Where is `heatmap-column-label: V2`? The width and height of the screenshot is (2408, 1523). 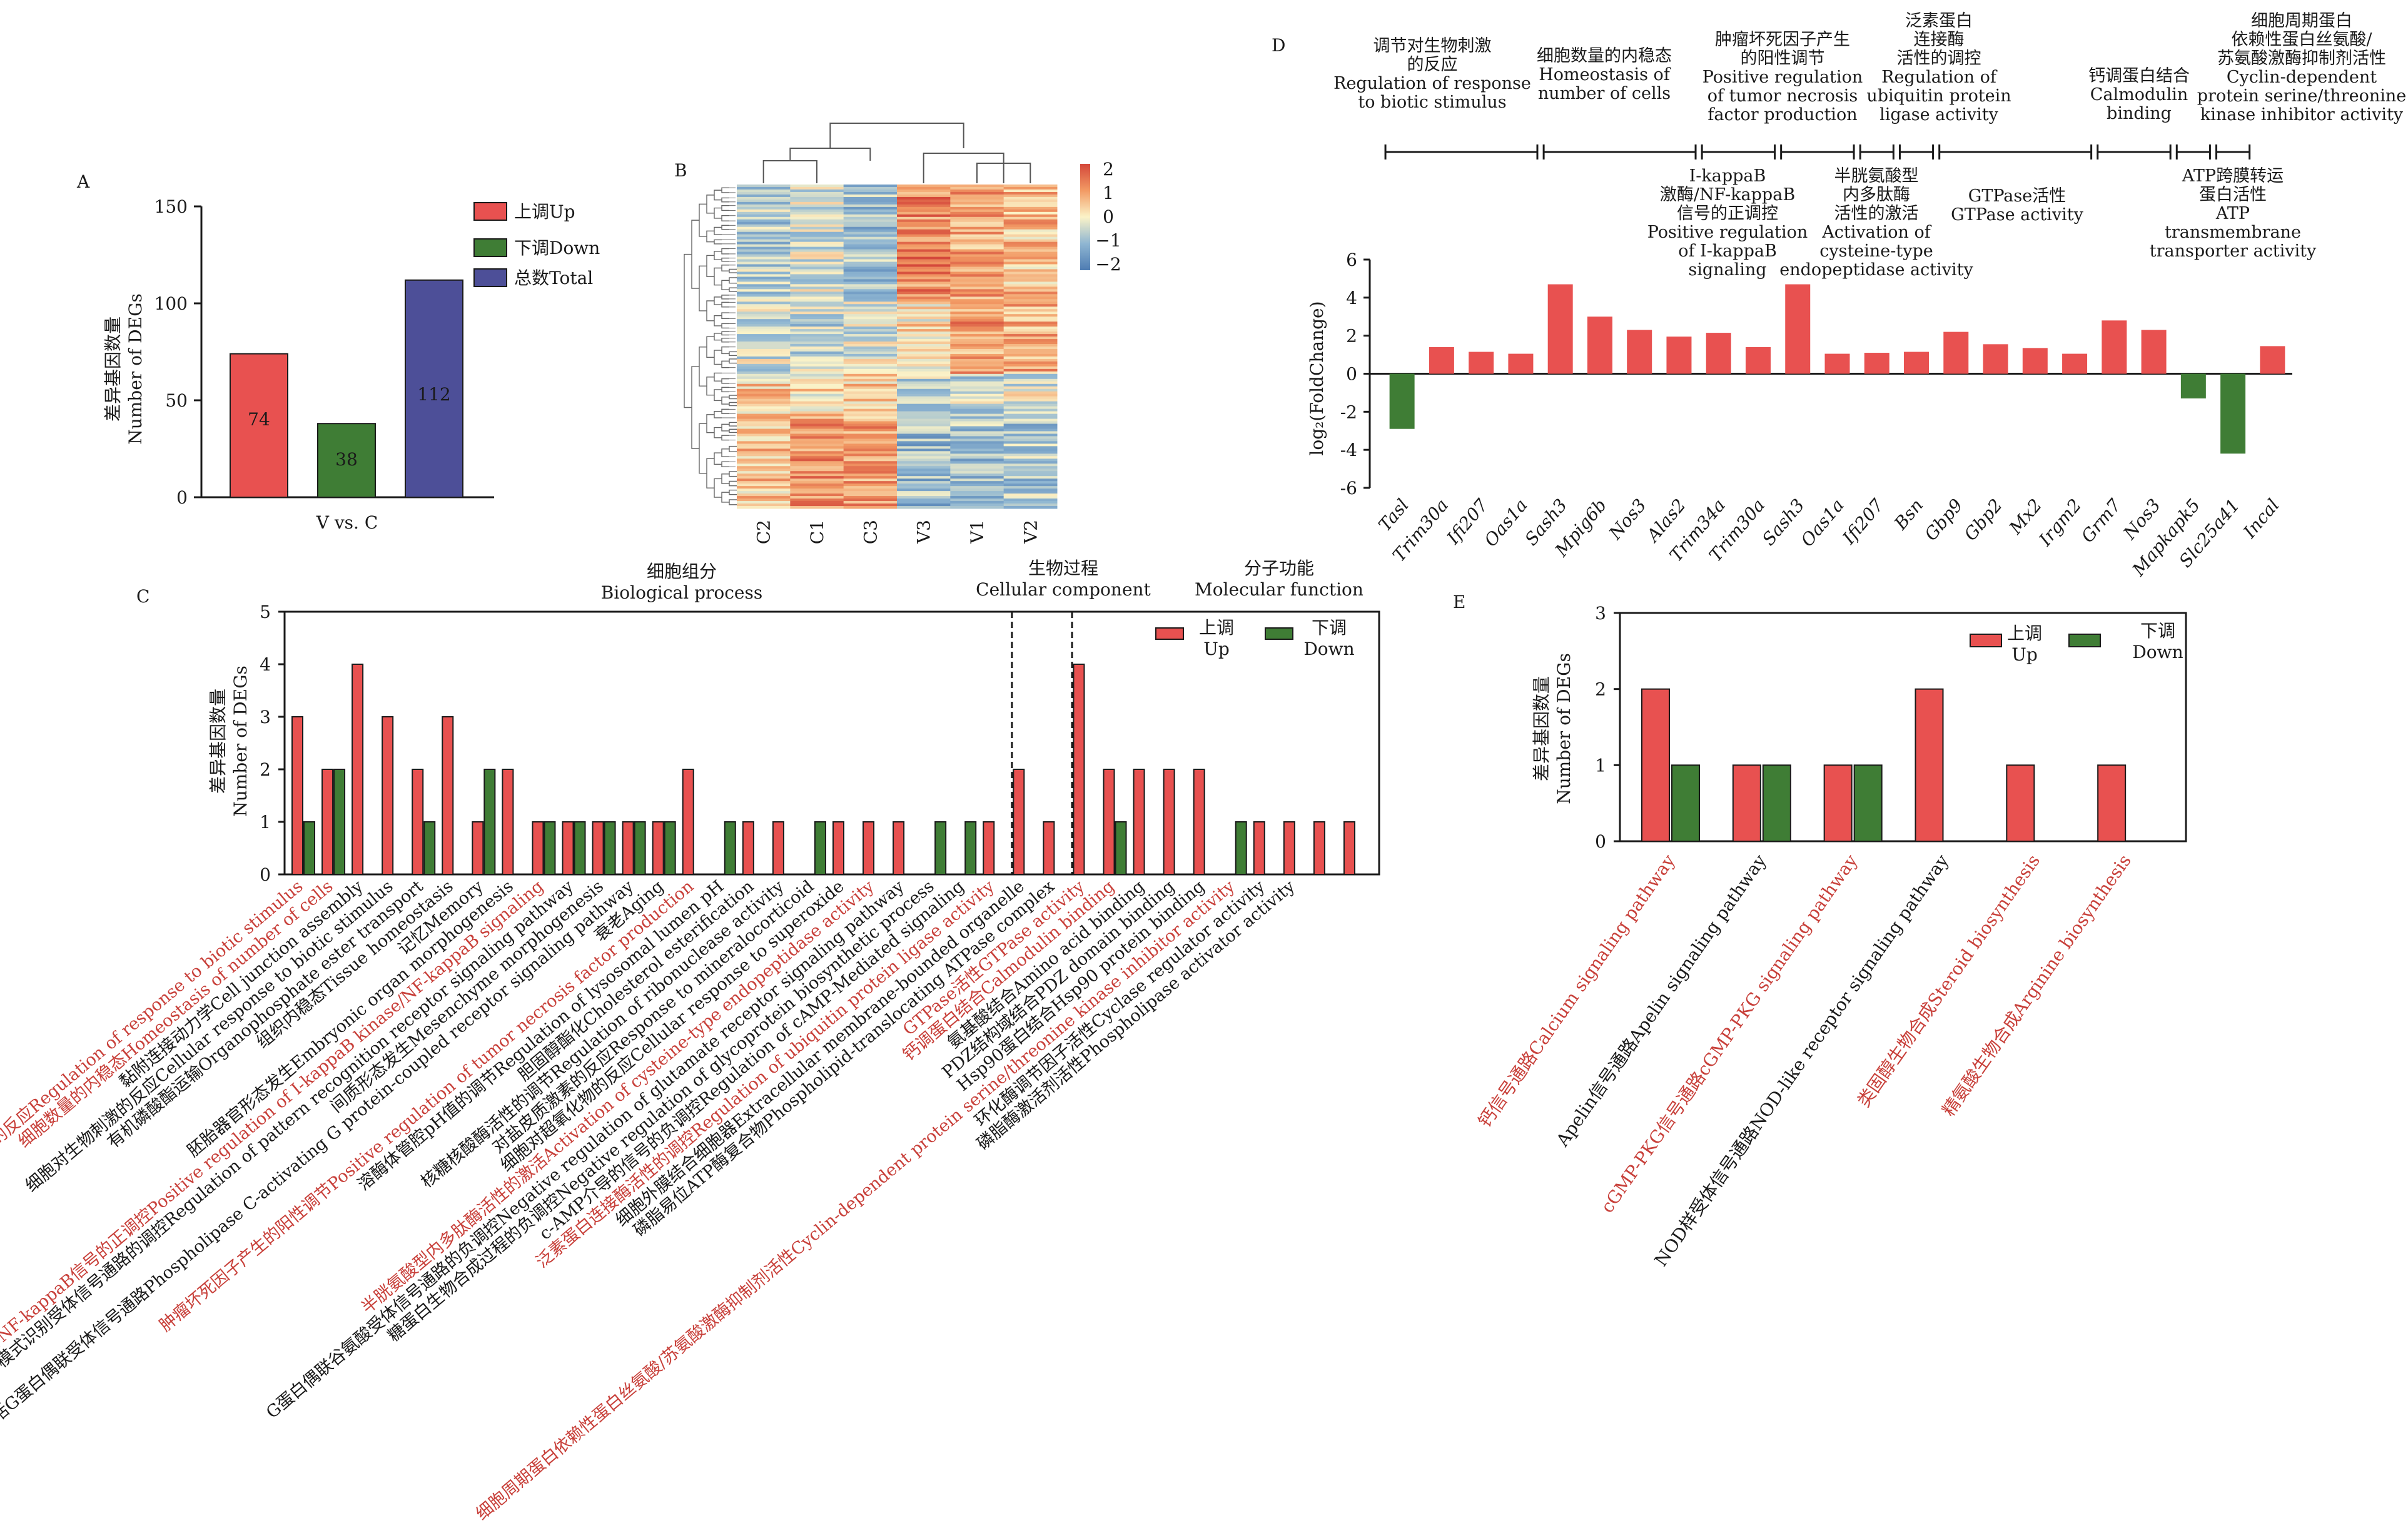
heatmap-column-label: V2 is located at coordinates (1030, 532).